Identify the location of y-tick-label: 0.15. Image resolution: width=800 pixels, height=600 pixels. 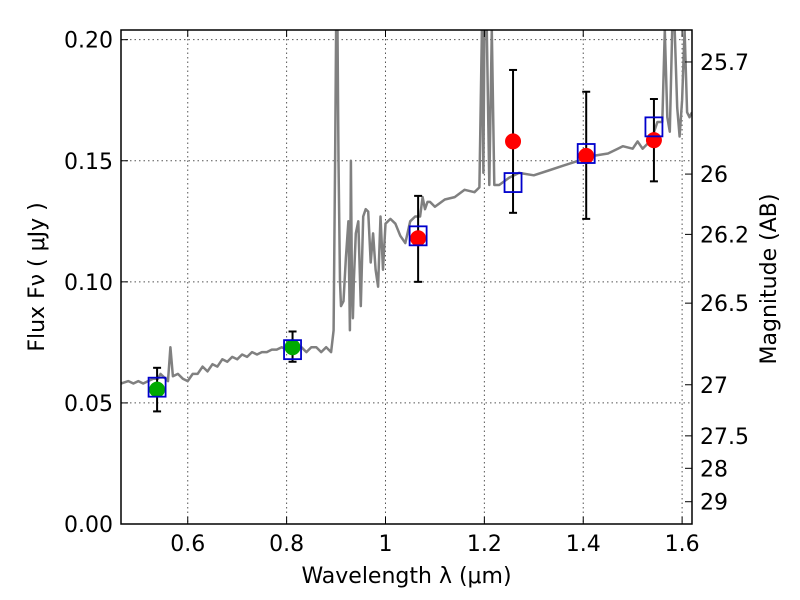
(88, 162).